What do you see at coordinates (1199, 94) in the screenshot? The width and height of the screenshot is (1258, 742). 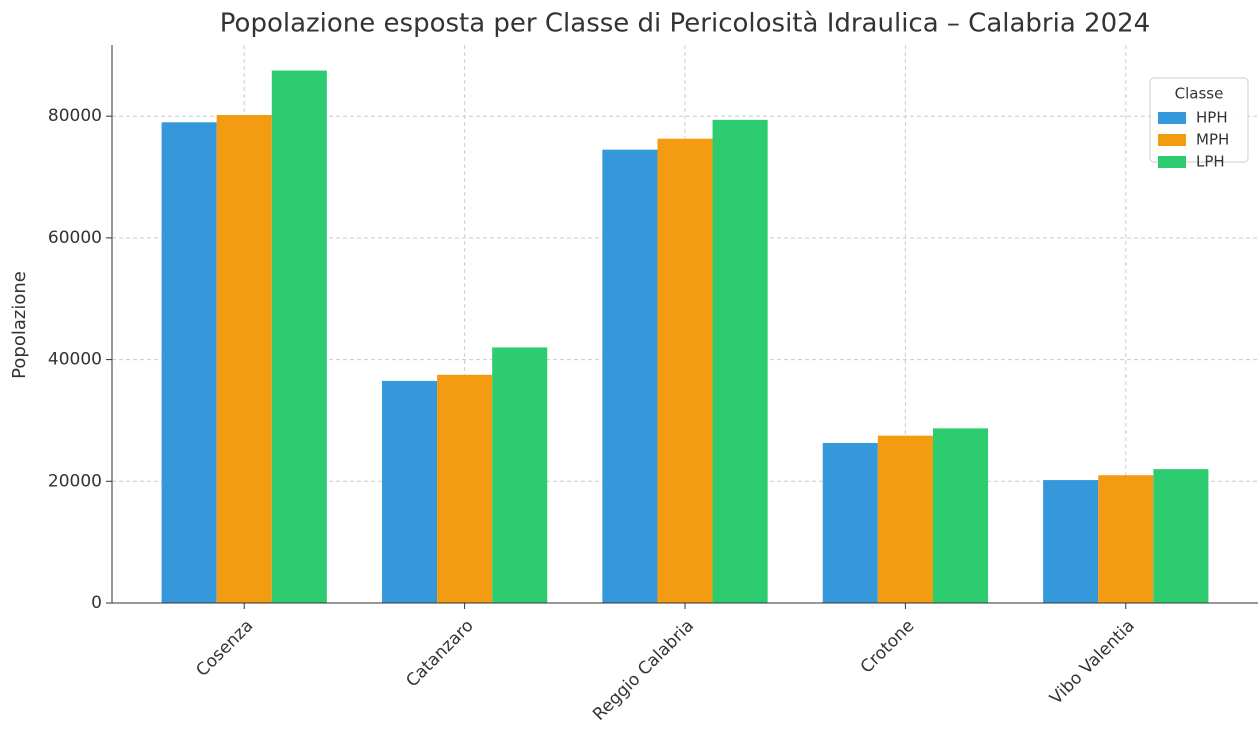 I see `legend-title: Classe` at bounding box center [1199, 94].